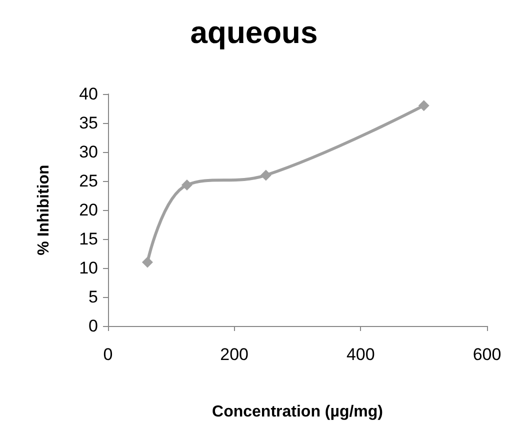 The image size is (508, 439). I want to click on y-tick-label: 30, so click(88, 152).